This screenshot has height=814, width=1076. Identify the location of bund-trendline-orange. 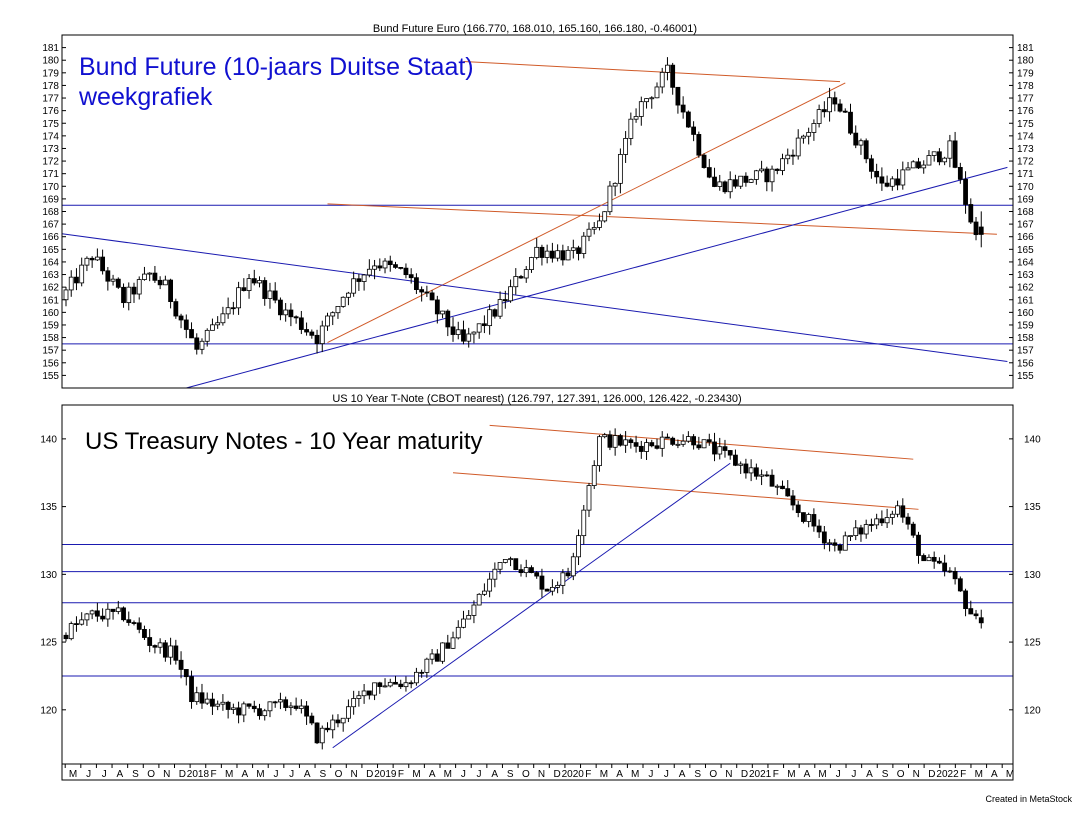
(652, 71).